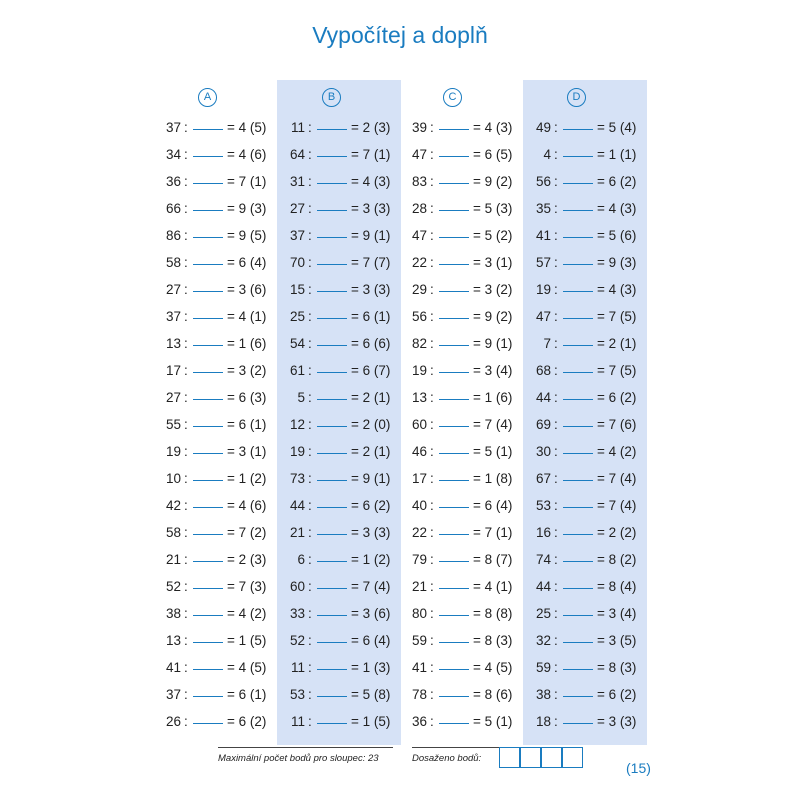  What do you see at coordinates (509, 757) in the screenshot?
I see `score-box-a` at bounding box center [509, 757].